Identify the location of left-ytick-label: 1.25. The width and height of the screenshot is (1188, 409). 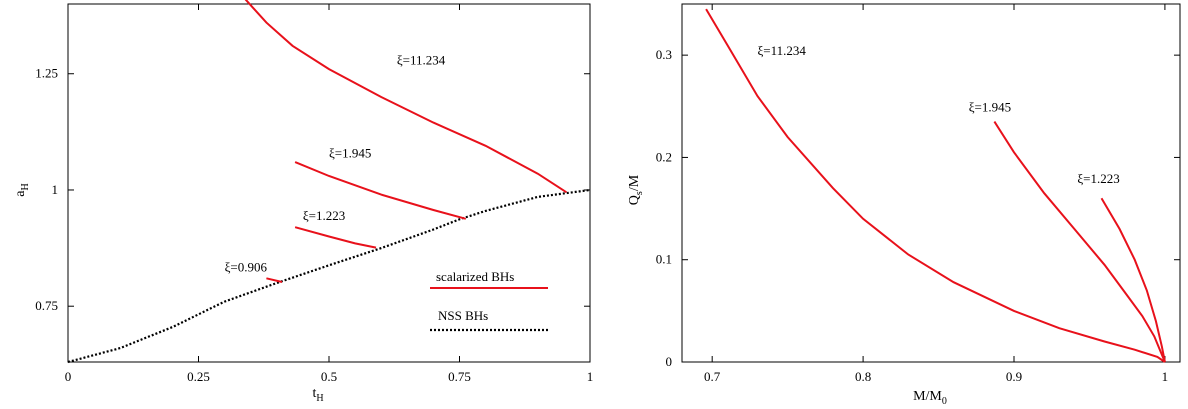
(46, 73).